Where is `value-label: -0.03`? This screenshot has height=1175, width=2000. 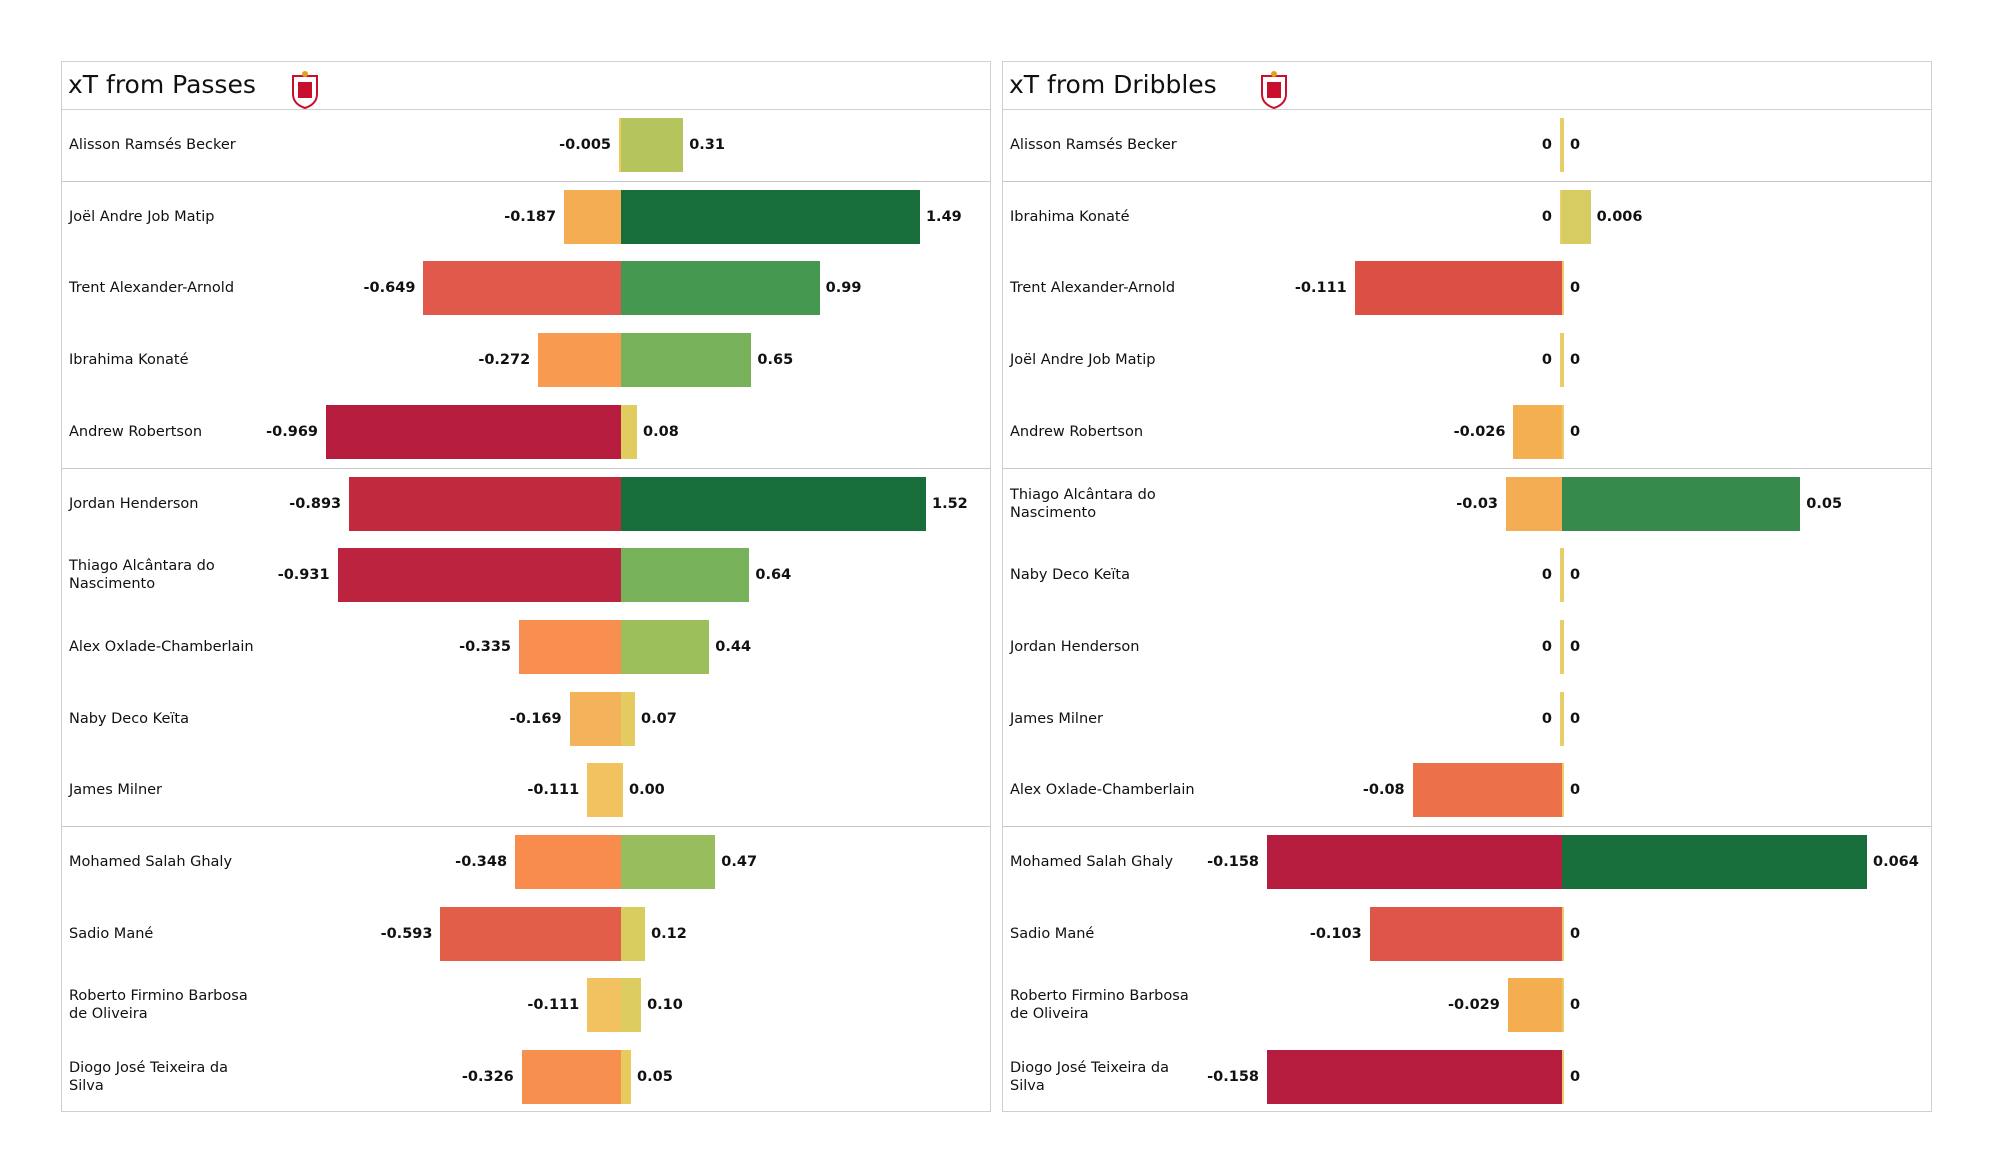
value-label: -0.03 is located at coordinates (1477, 503).